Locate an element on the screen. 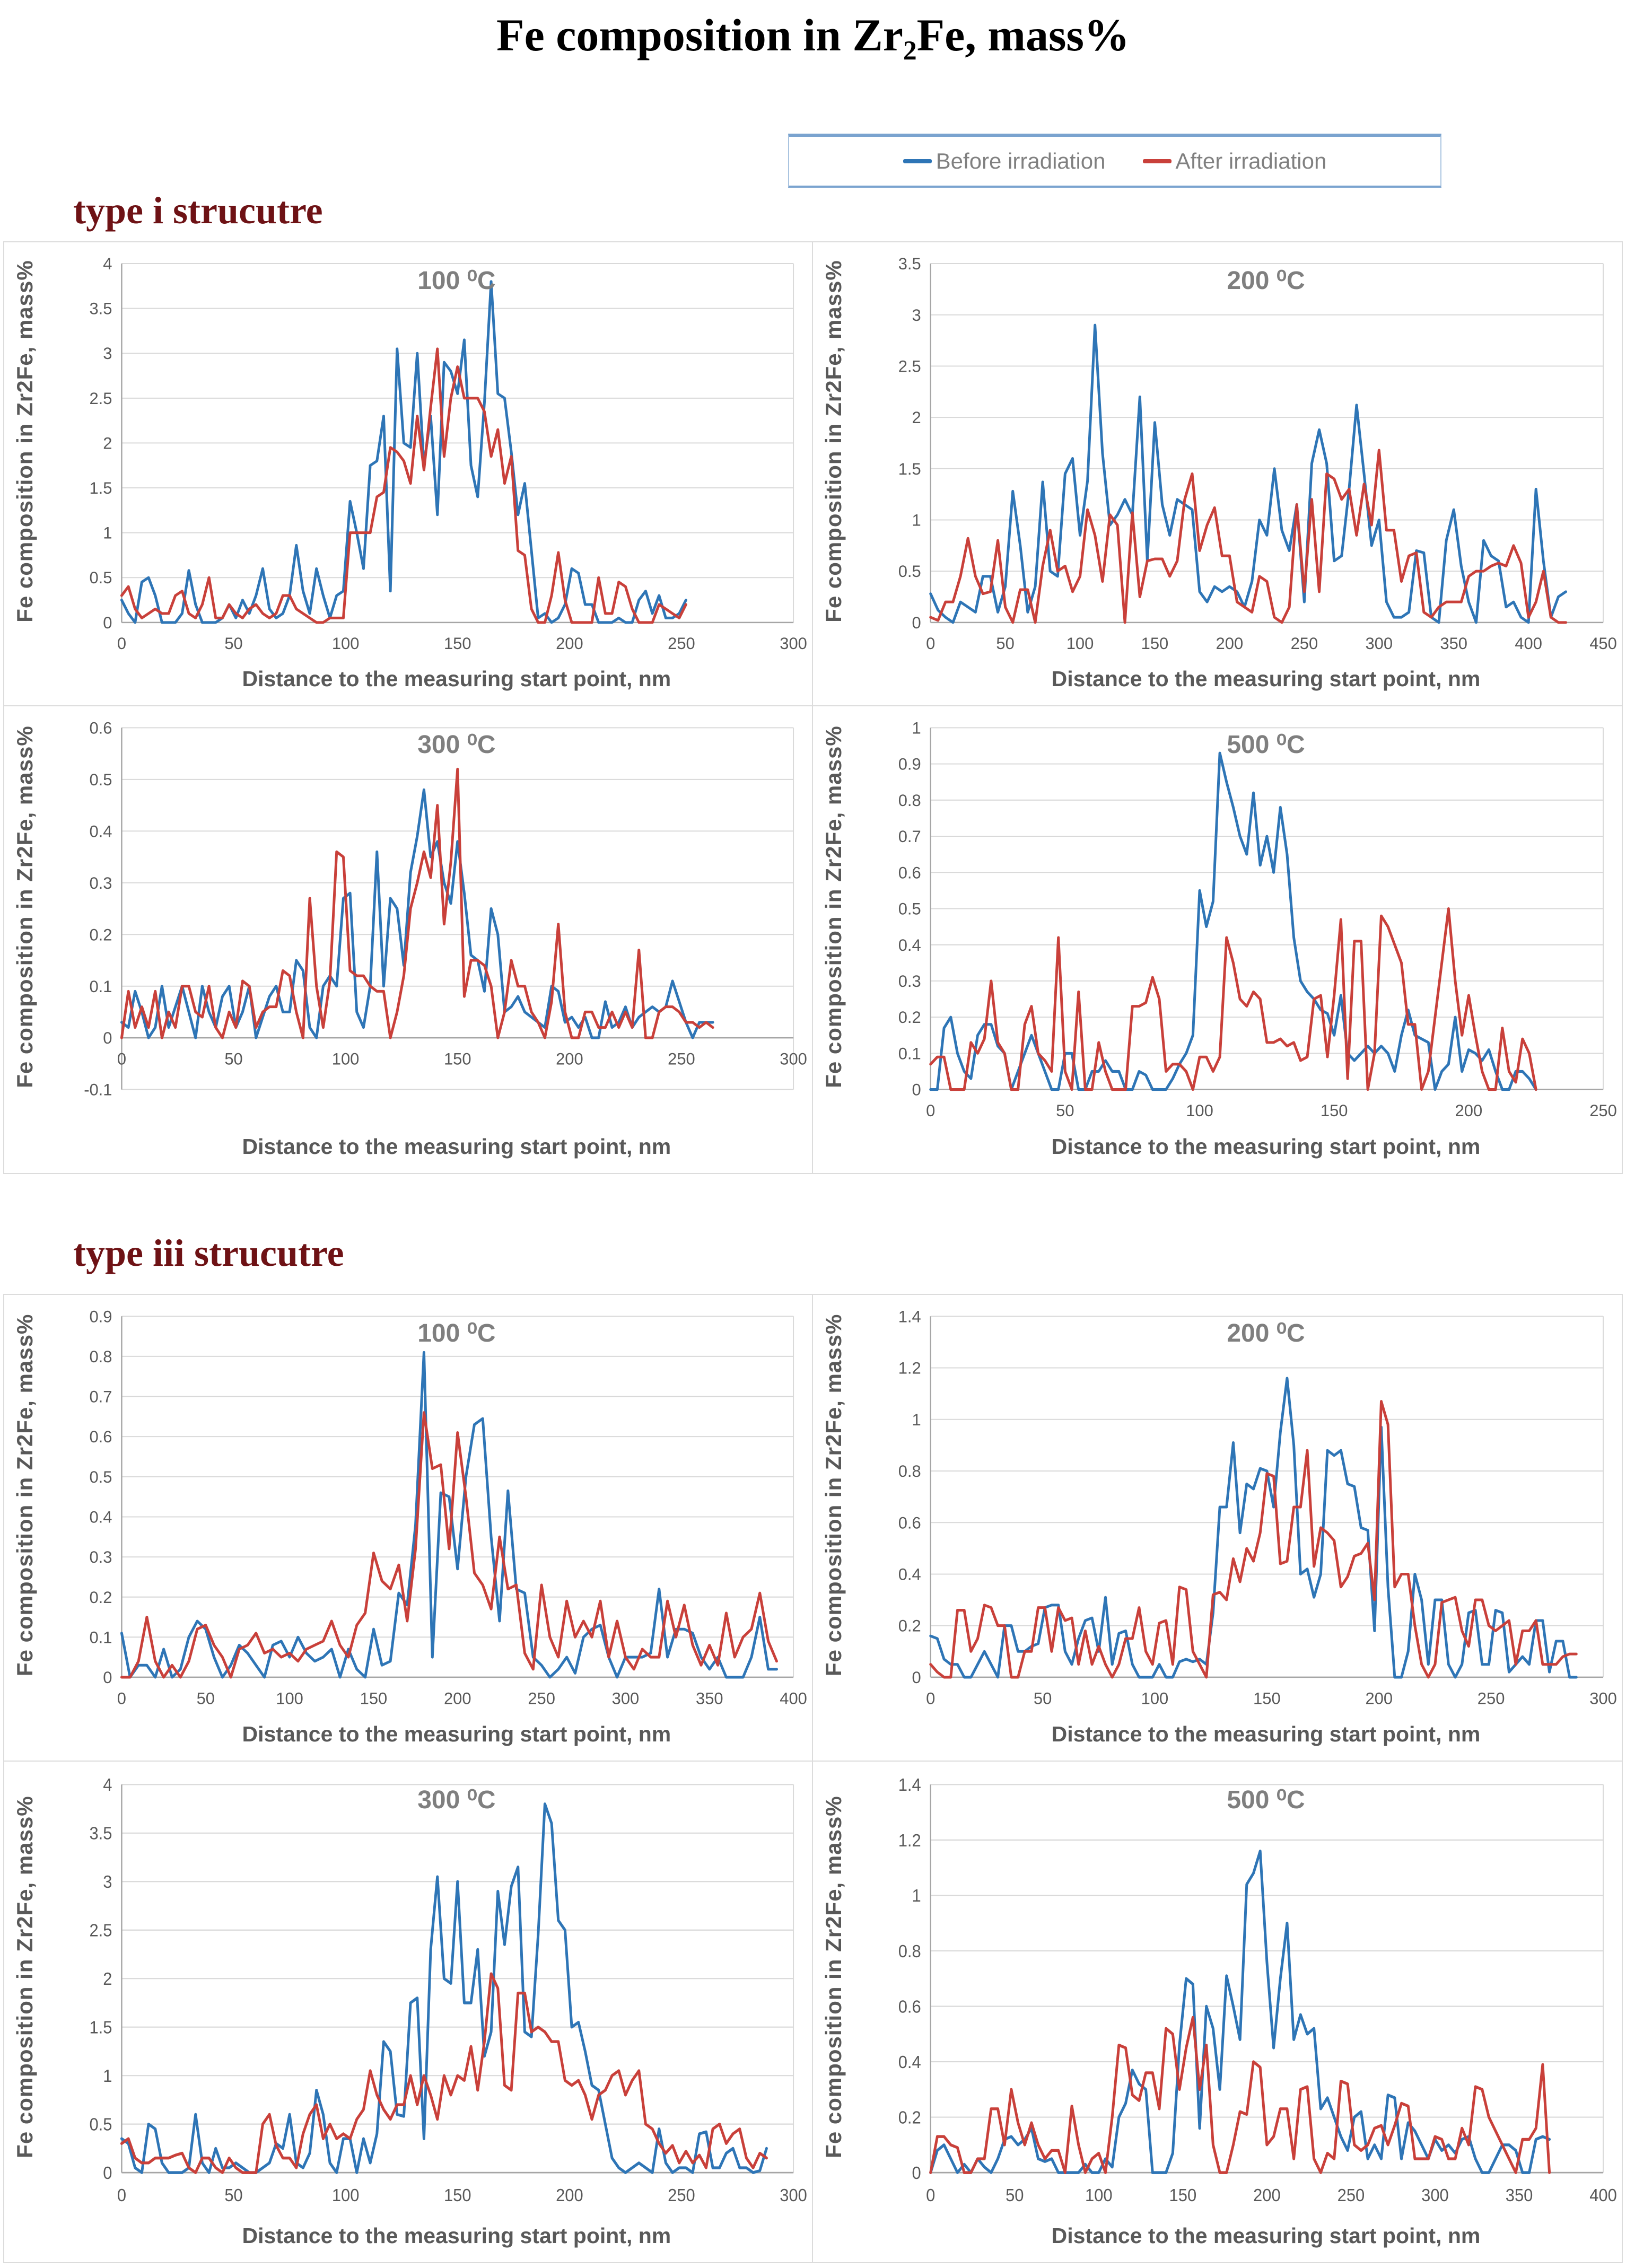 This screenshot has height=2268, width=1626. svg-text: 0.3 is located at coordinates (909, 981).